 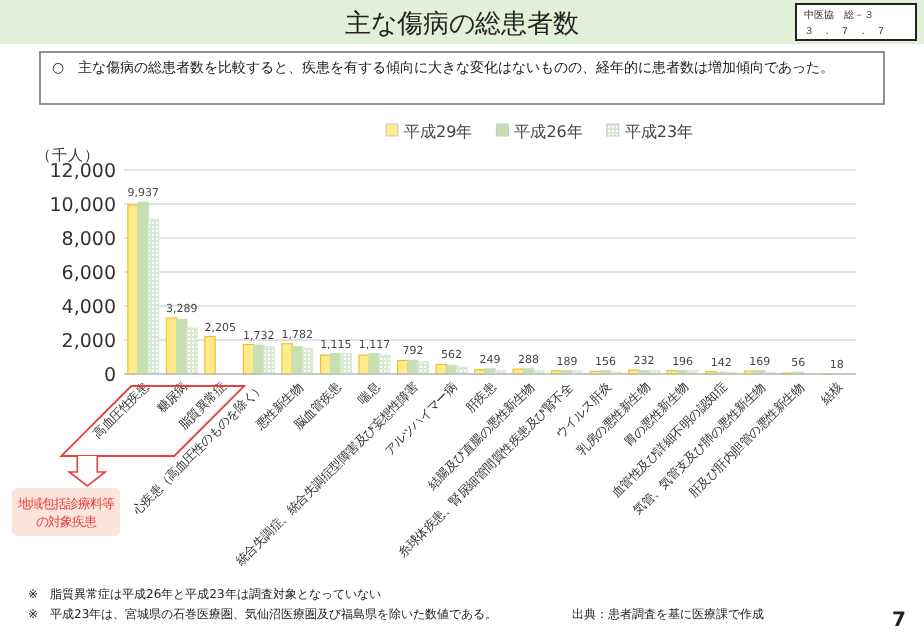 I want to click on y-tick-label: 8,000, so click(x=88, y=240).